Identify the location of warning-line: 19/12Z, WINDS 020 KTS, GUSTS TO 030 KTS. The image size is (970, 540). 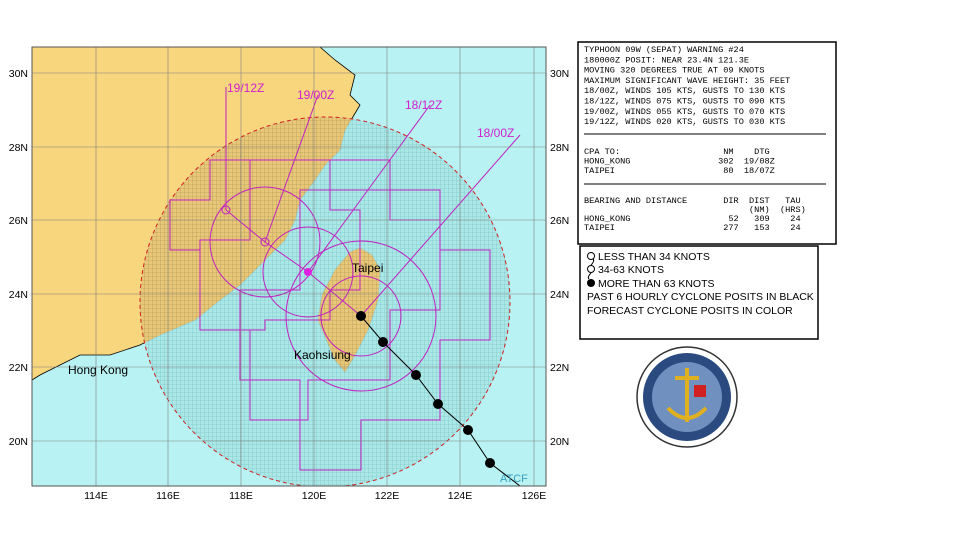
(684, 122).